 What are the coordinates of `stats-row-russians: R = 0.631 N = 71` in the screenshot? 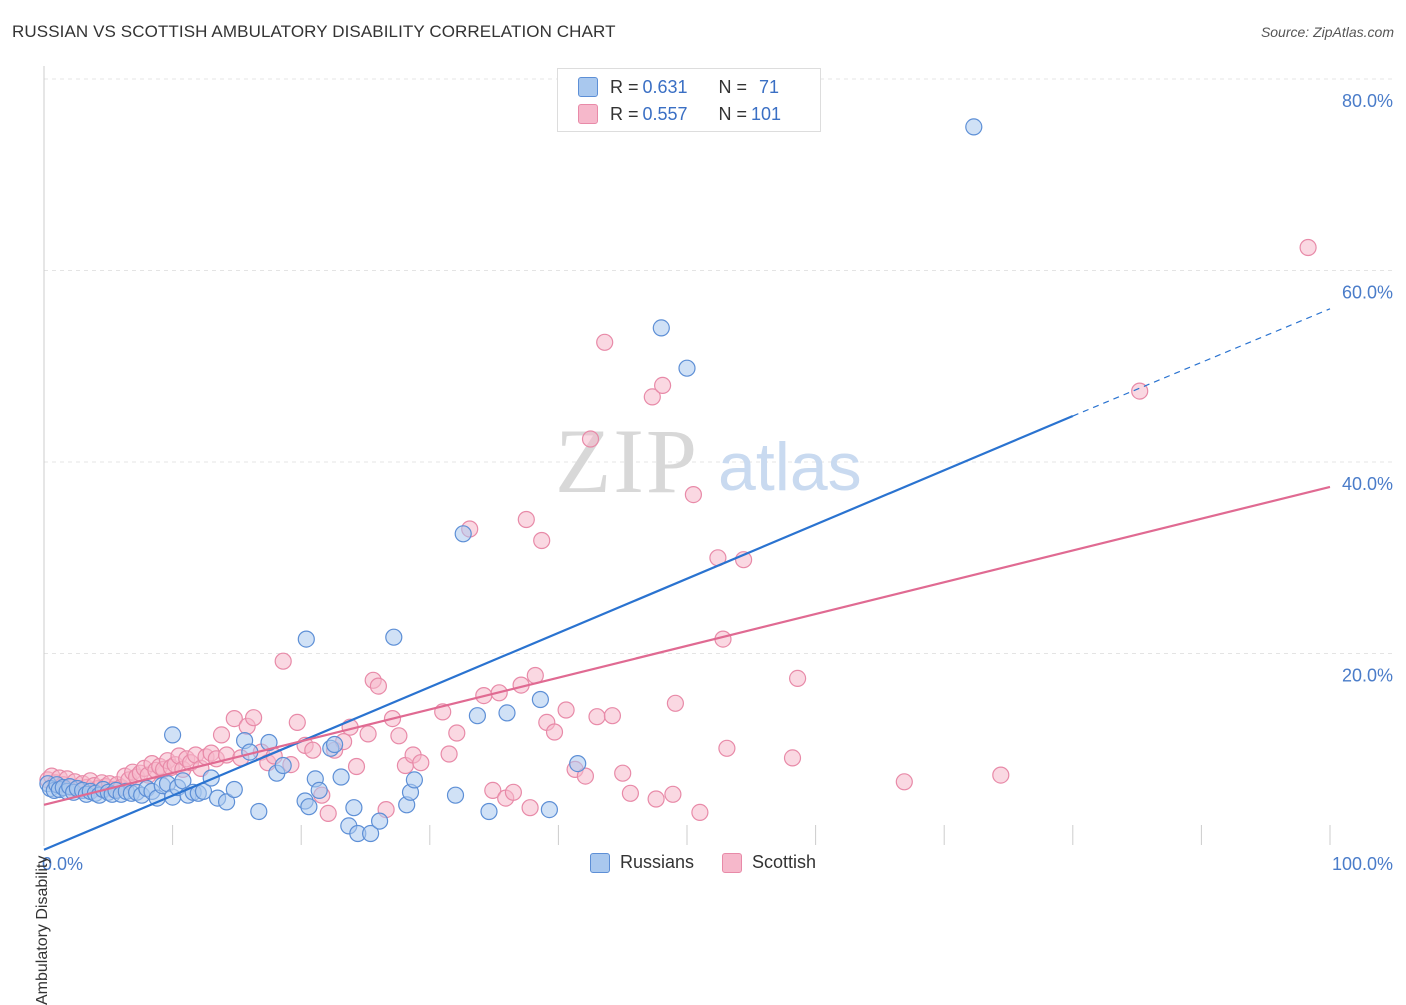 It's located at (678, 87).